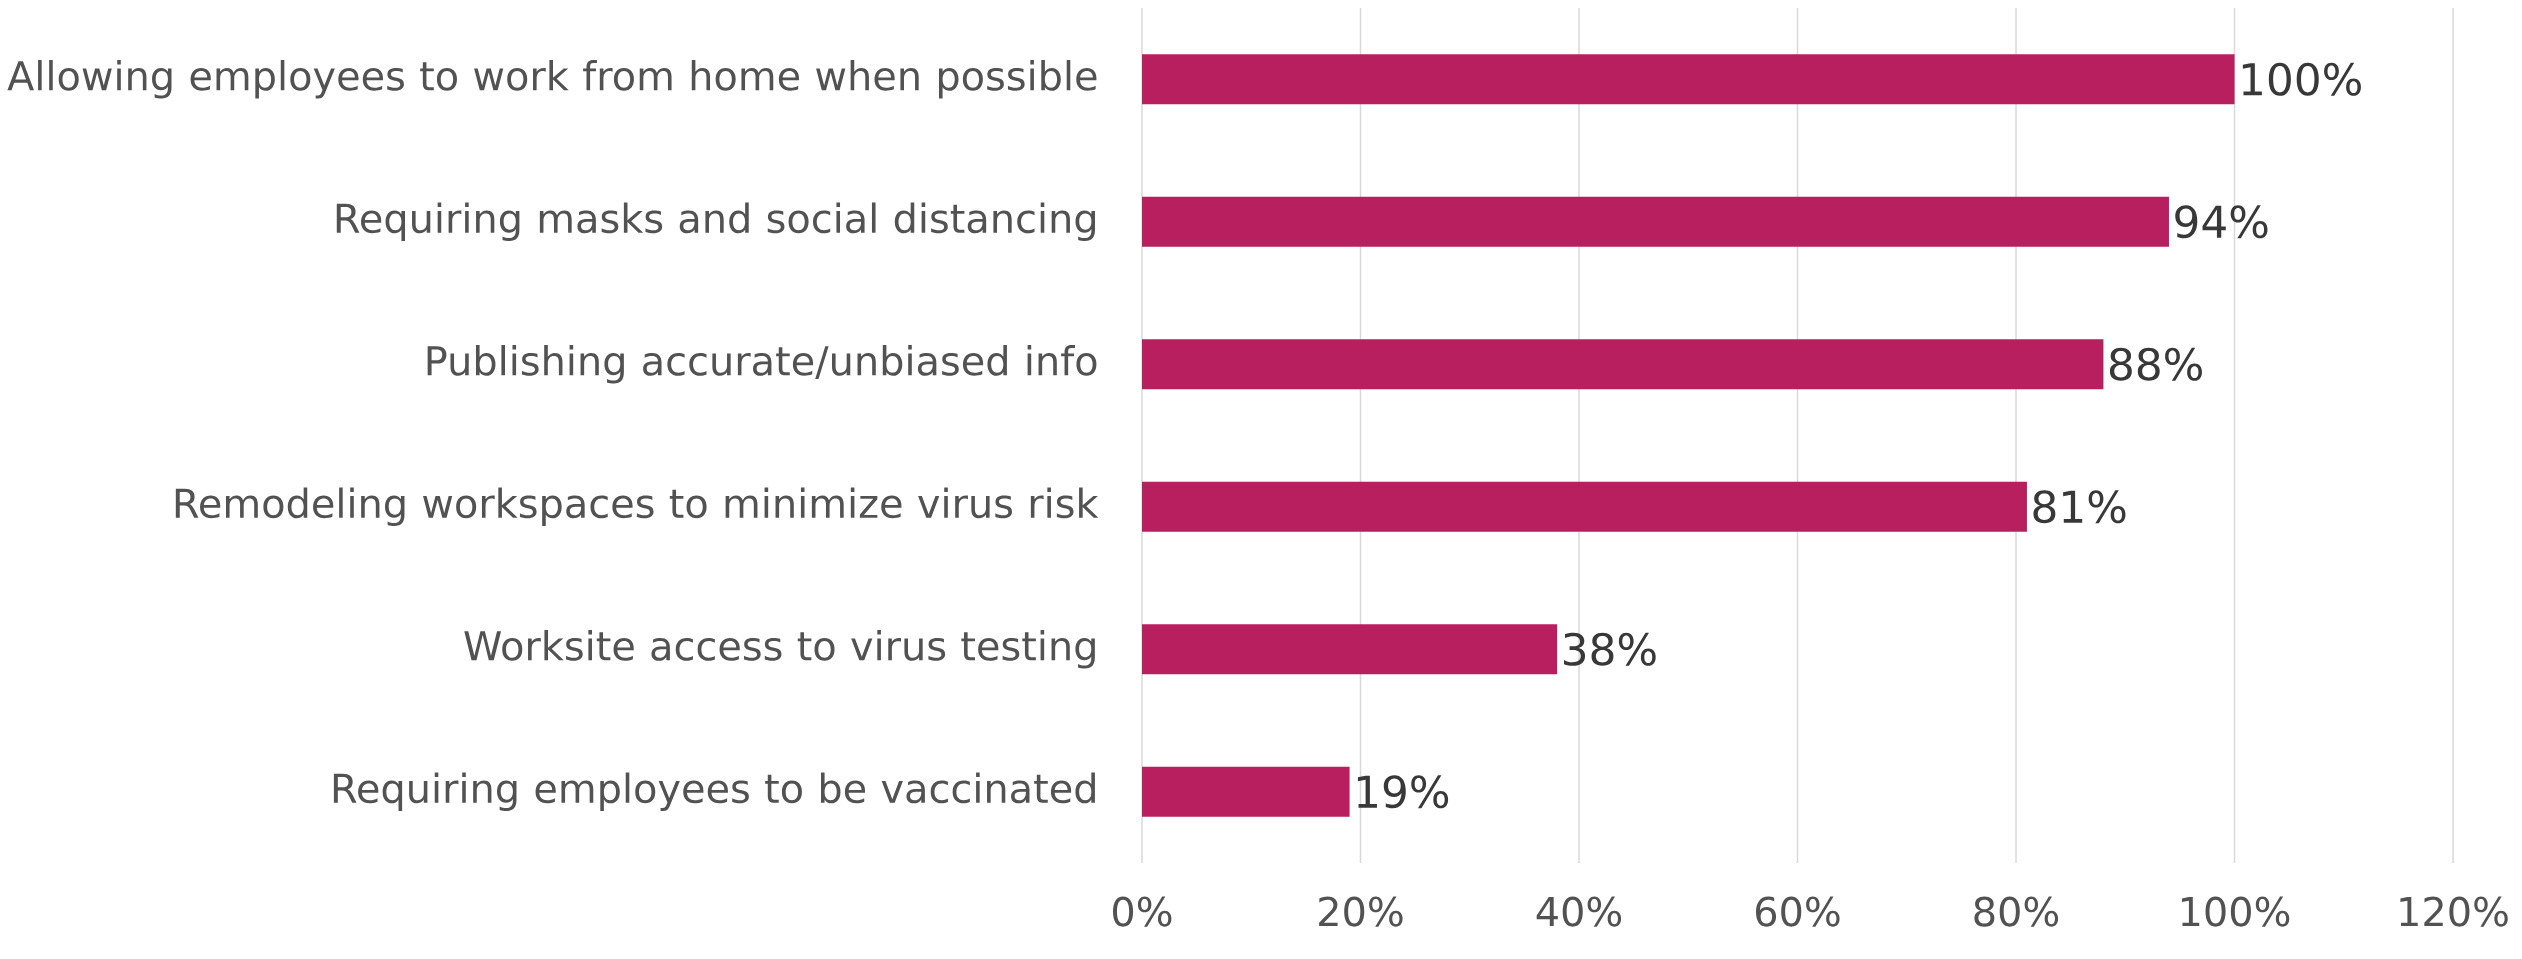  What do you see at coordinates (779, 649) in the screenshot?
I see `y-tick-label: Worksite access to virus testing` at bounding box center [779, 649].